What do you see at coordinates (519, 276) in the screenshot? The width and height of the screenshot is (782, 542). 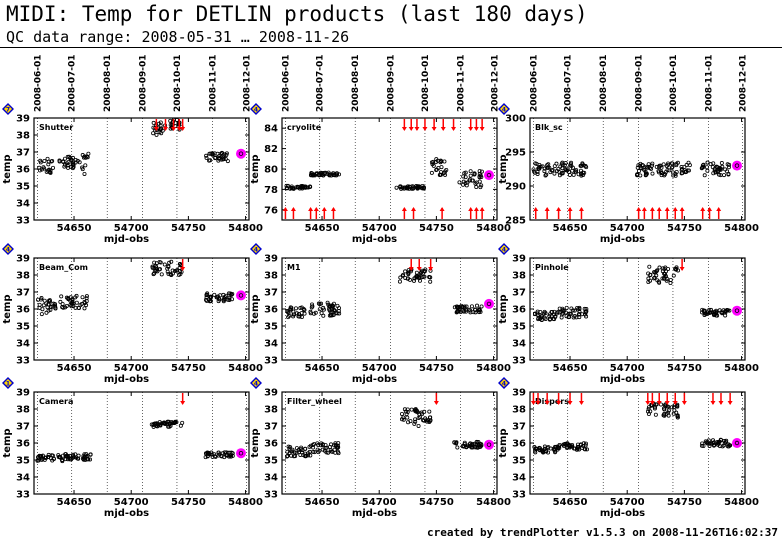 I see `y-tick-label: 38` at bounding box center [519, 276].